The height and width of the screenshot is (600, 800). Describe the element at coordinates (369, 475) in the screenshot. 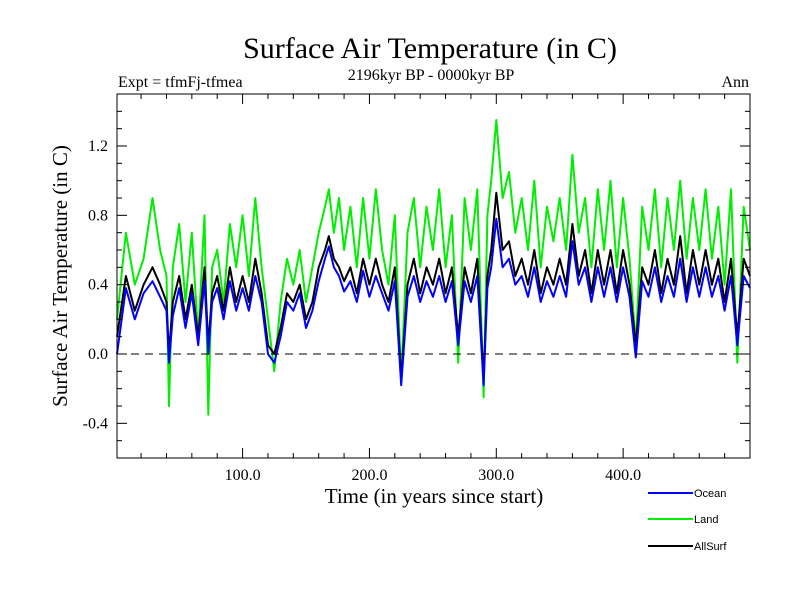

I see `x-tick-label: 200.0` at that location.